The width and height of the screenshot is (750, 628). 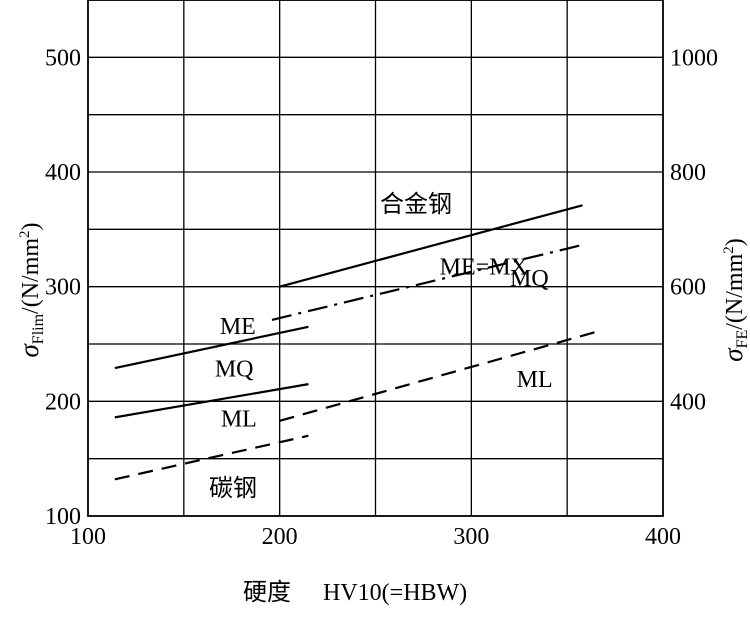 I want to click on y-left-tick-label: 300, so click(x=63, y=288).